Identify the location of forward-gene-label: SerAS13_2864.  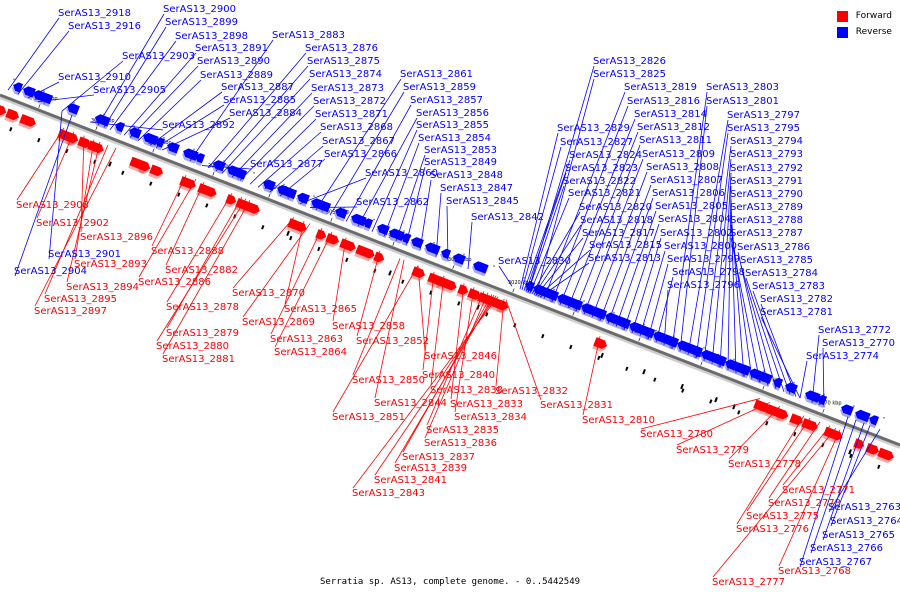
(310, 352).